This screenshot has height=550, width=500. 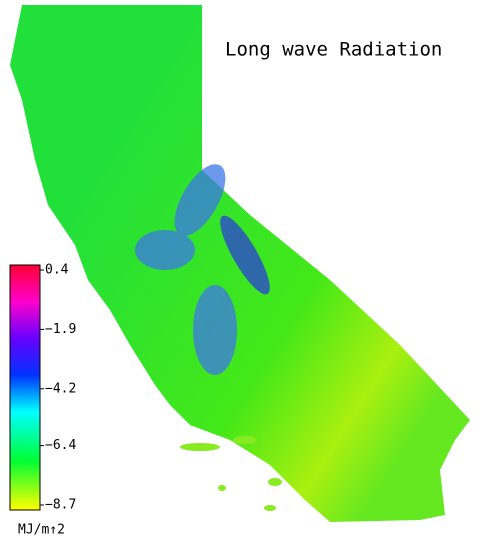 I want to click on colorbar, so click(x=25, y=387).